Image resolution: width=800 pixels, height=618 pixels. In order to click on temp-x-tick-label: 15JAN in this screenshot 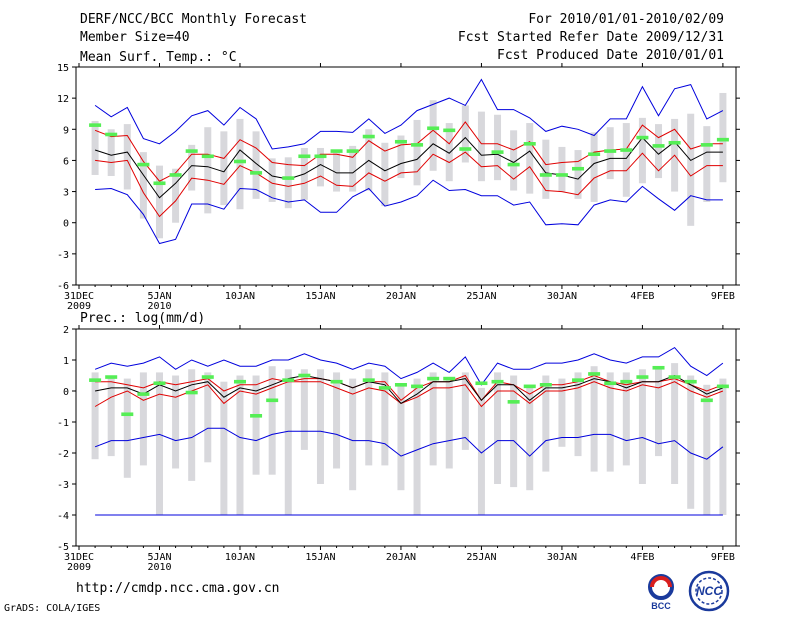, I will do `click(320, 296)`.